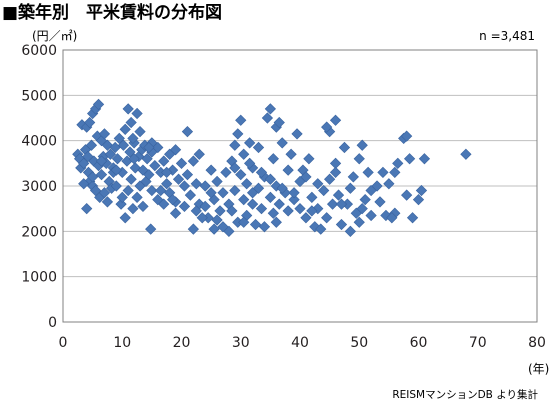 Image resolution: width=550 pixels, height=404 pixels. Describe the element at coordinates (241, 343) in the screenshot. I see `x-tick-label: 30` at that location.